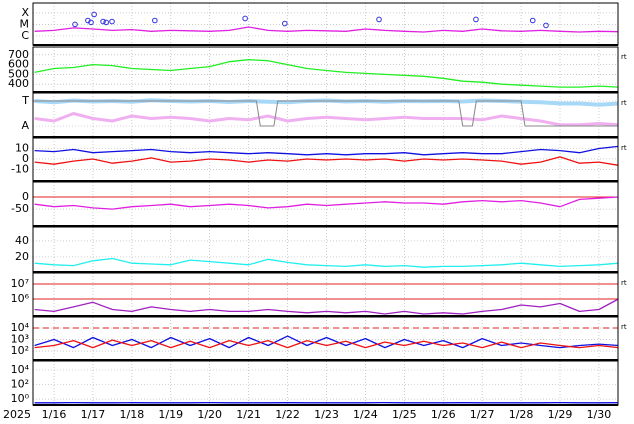 Image resolution: width=634 pixels, height=424 pixels. Describe the element at coordinates (482, 414) in the screenshot. I see `x-tick-label: 1/27` at that location.